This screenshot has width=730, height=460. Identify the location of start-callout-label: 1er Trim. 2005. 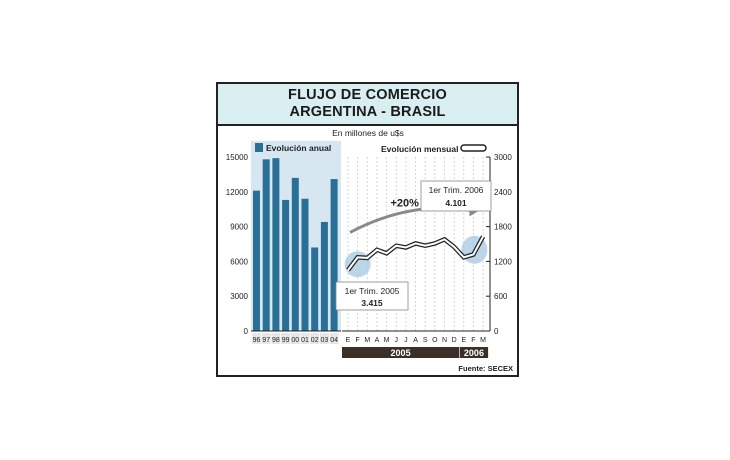
(372, 291).